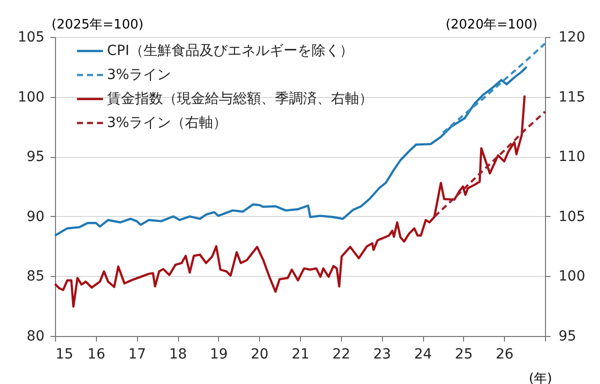 This screenshot has width=600, height=384. I want to click on y-tick-label: 80, so click(35, 336).